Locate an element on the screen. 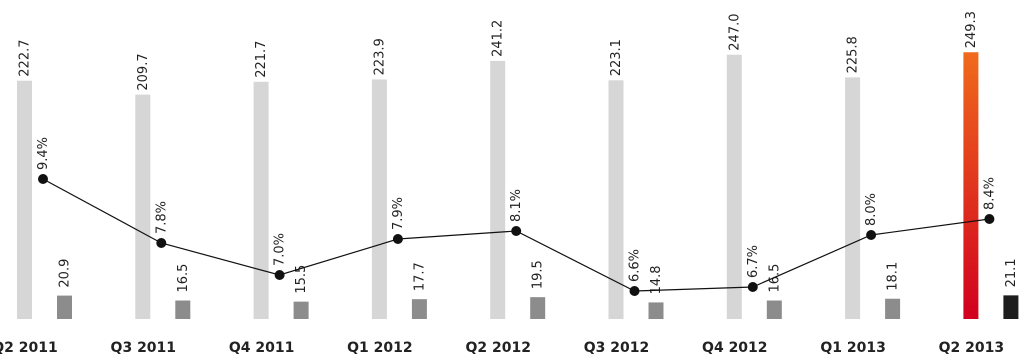  line-point-label: 9.4% is located at coordinates (43, 153).